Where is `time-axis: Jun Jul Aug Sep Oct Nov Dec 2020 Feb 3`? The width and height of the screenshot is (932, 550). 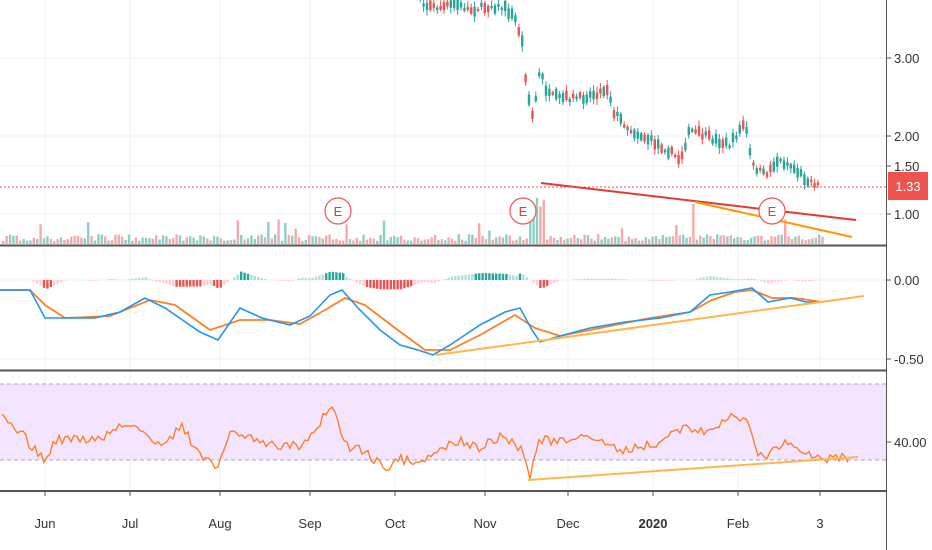
time-axis: Jun Jul Aug Sep Oct Nov Dec 2020 Feb 3 is located at coordinates (429, 511).